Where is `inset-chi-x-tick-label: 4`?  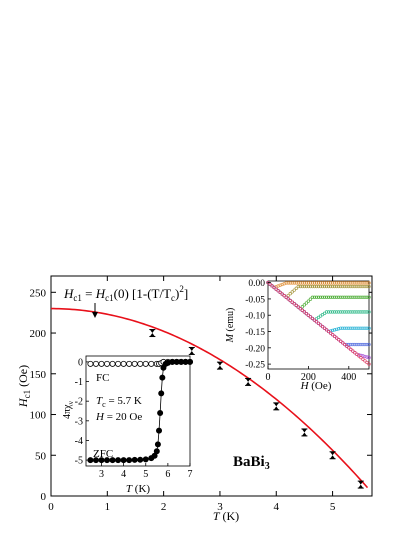 inset-chi-x-tick-label: 4 is located at coordinates (123, 474).